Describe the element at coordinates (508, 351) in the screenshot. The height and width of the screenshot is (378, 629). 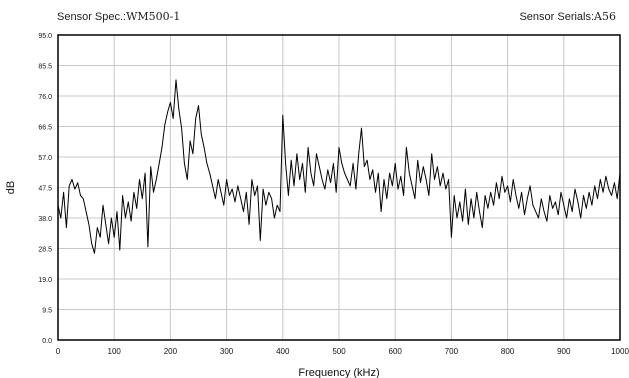
I see `x-tick-label: 800` at that location.